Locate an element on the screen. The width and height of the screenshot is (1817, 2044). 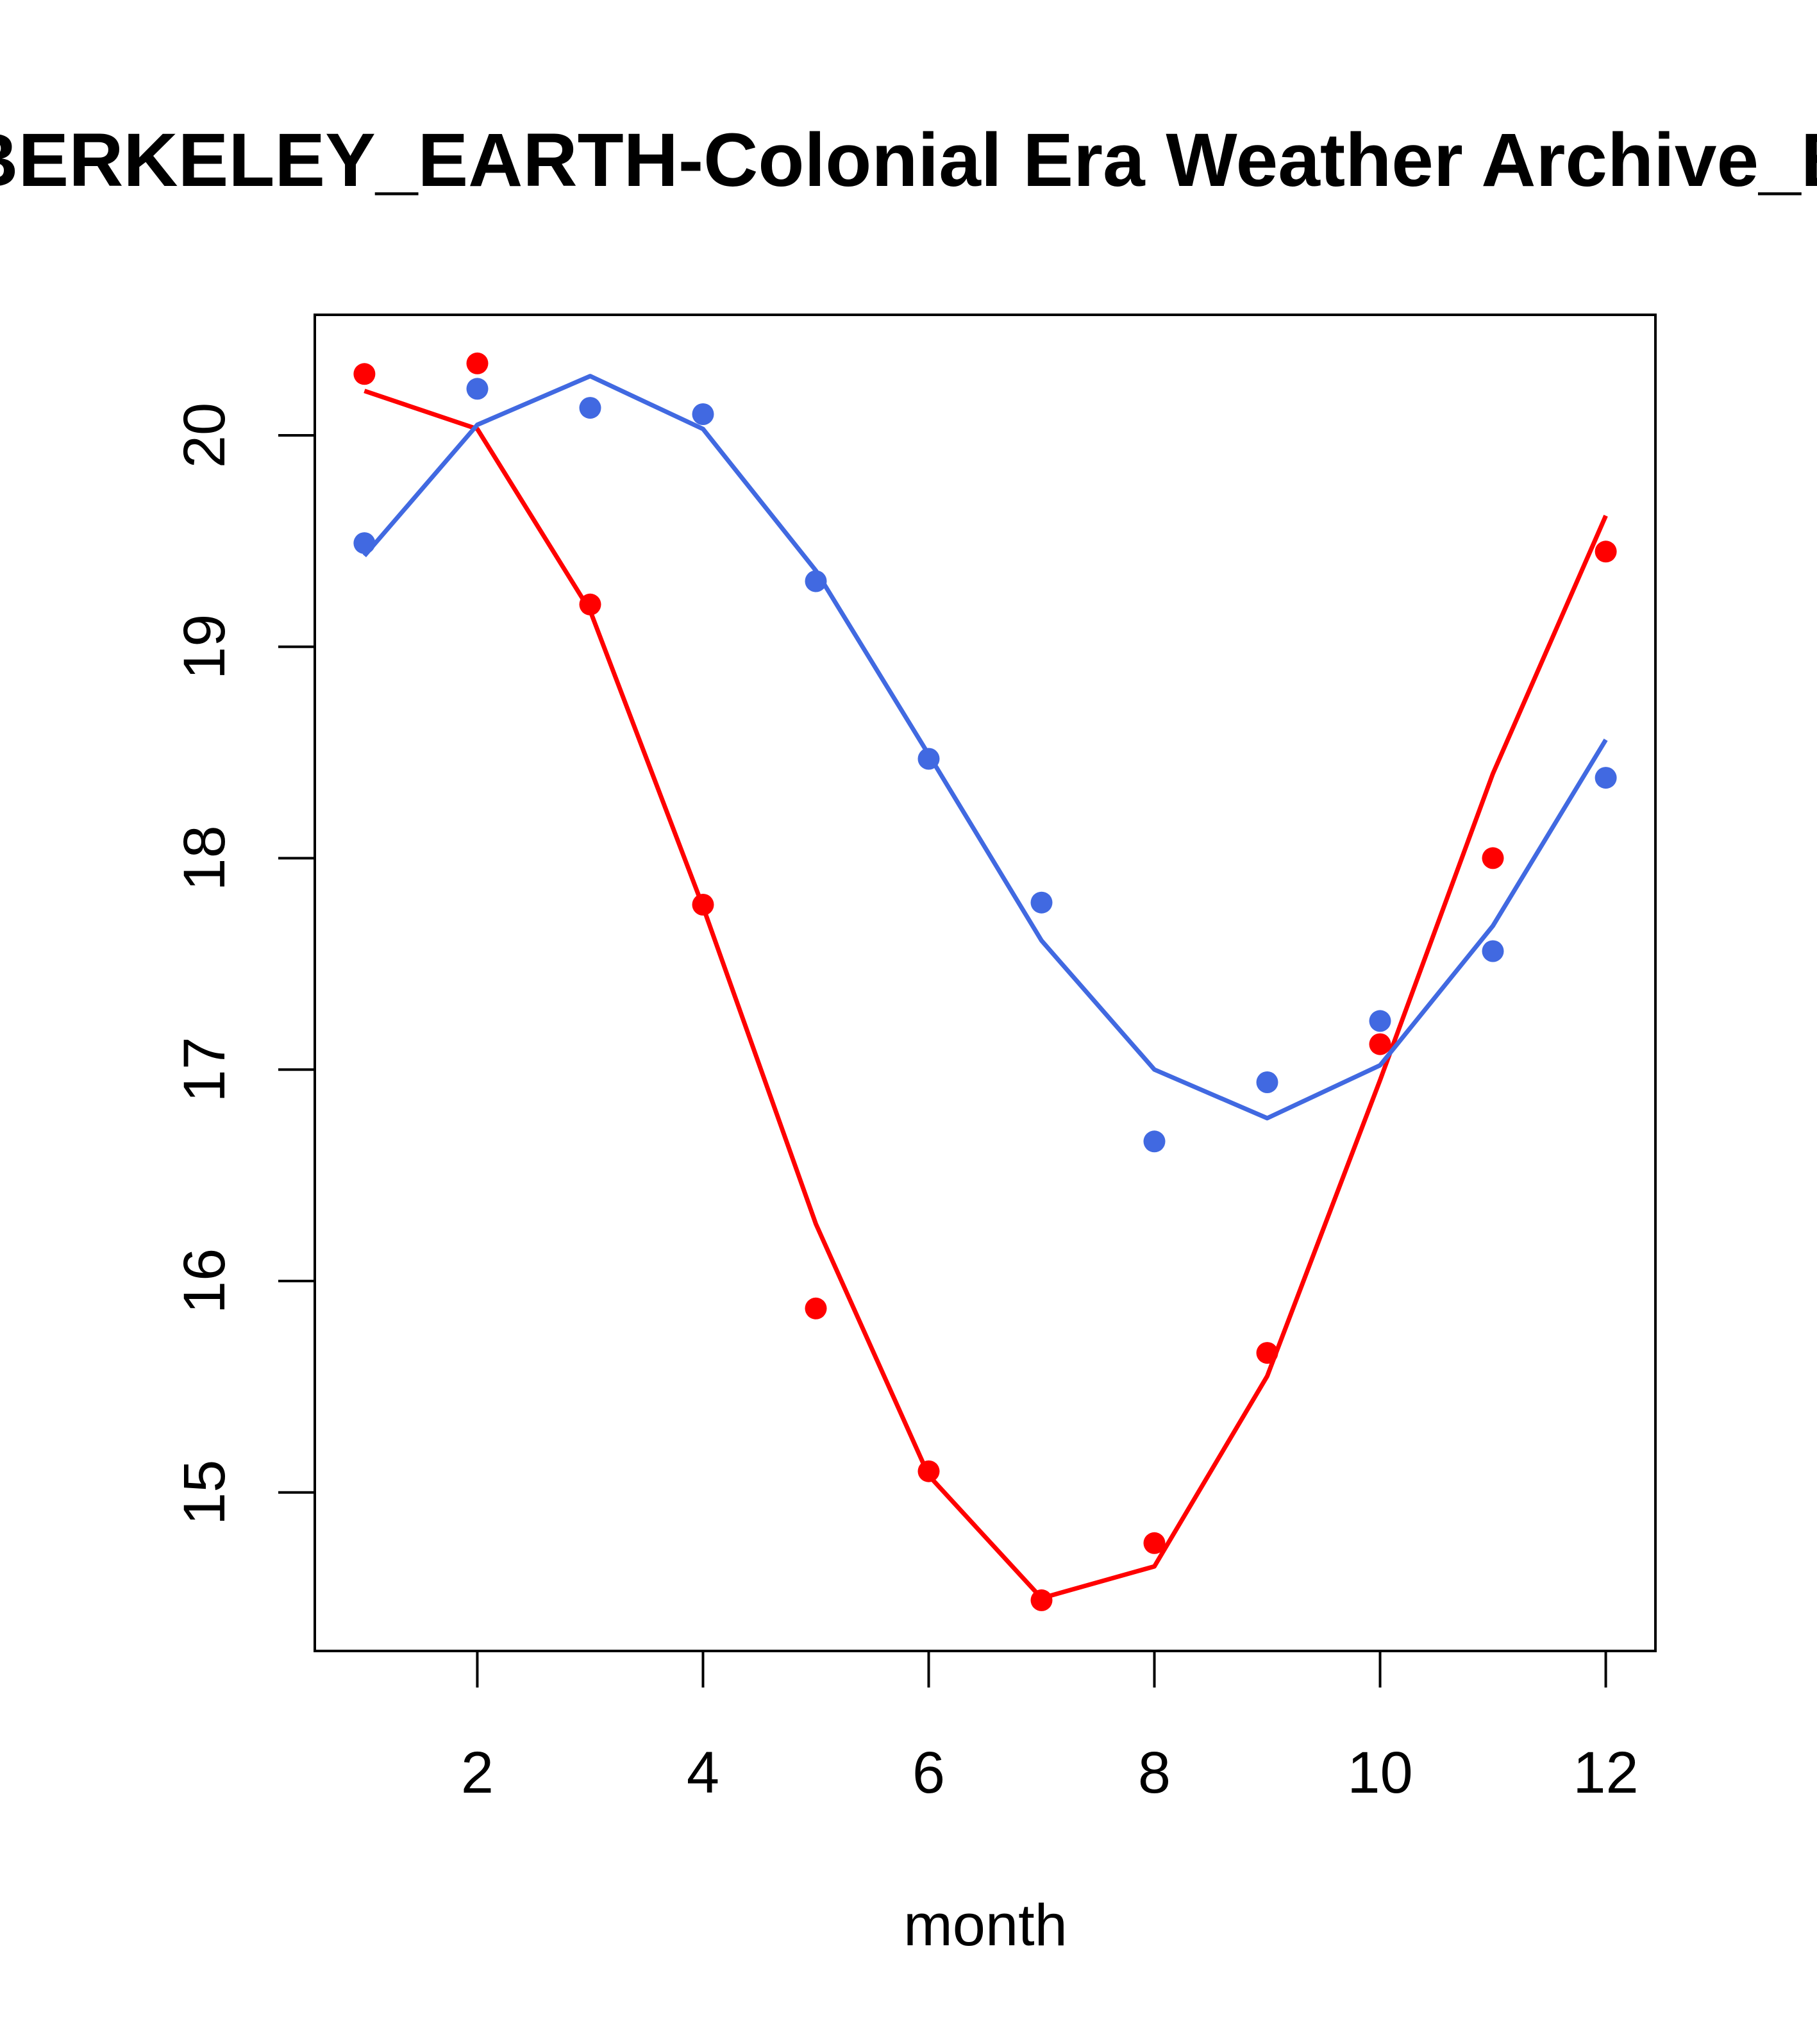
y-tick-label: 19 is located at coordinates (204, 647).